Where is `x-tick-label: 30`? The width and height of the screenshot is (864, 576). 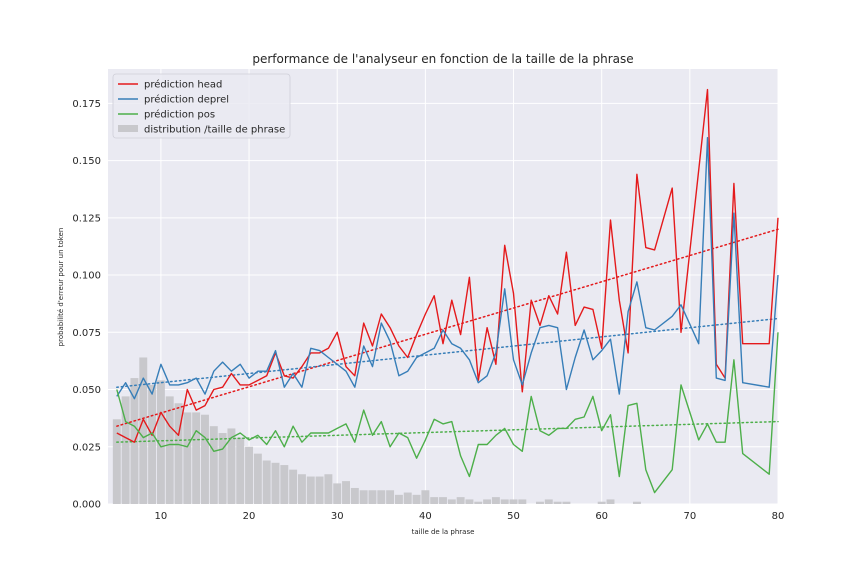 x-tick-label: 30 is located at coordinates (337, 516).